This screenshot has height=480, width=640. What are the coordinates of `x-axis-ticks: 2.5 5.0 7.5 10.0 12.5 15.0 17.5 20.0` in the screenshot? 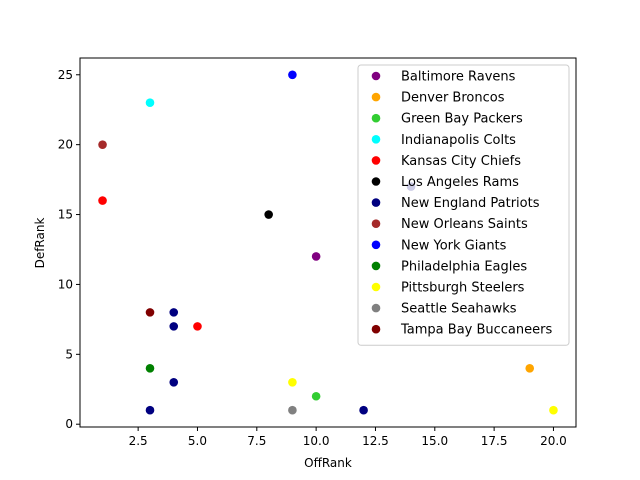 It's located at (348, 437).